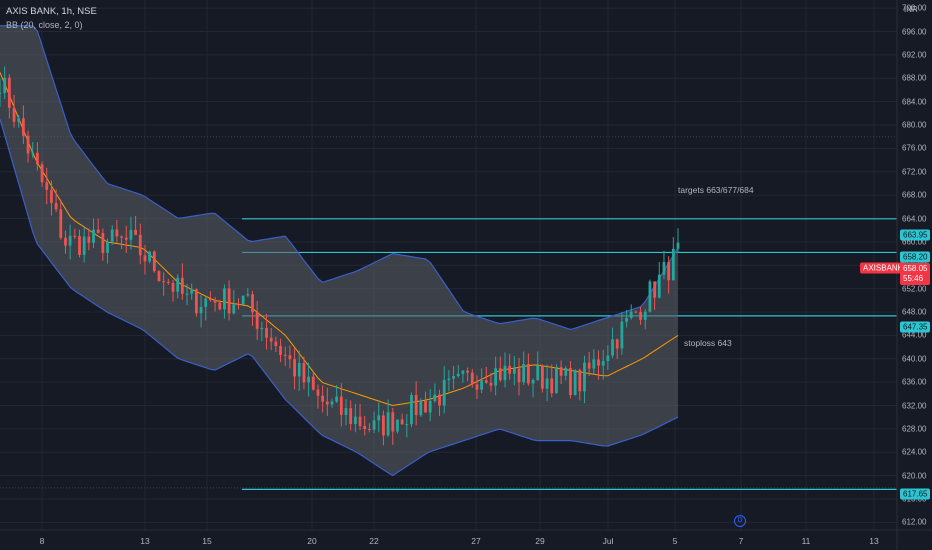  Describe the element at coordinates (716, 190) in the screenshot. I see `targets-annotation: targets 663/677/684` at that location.